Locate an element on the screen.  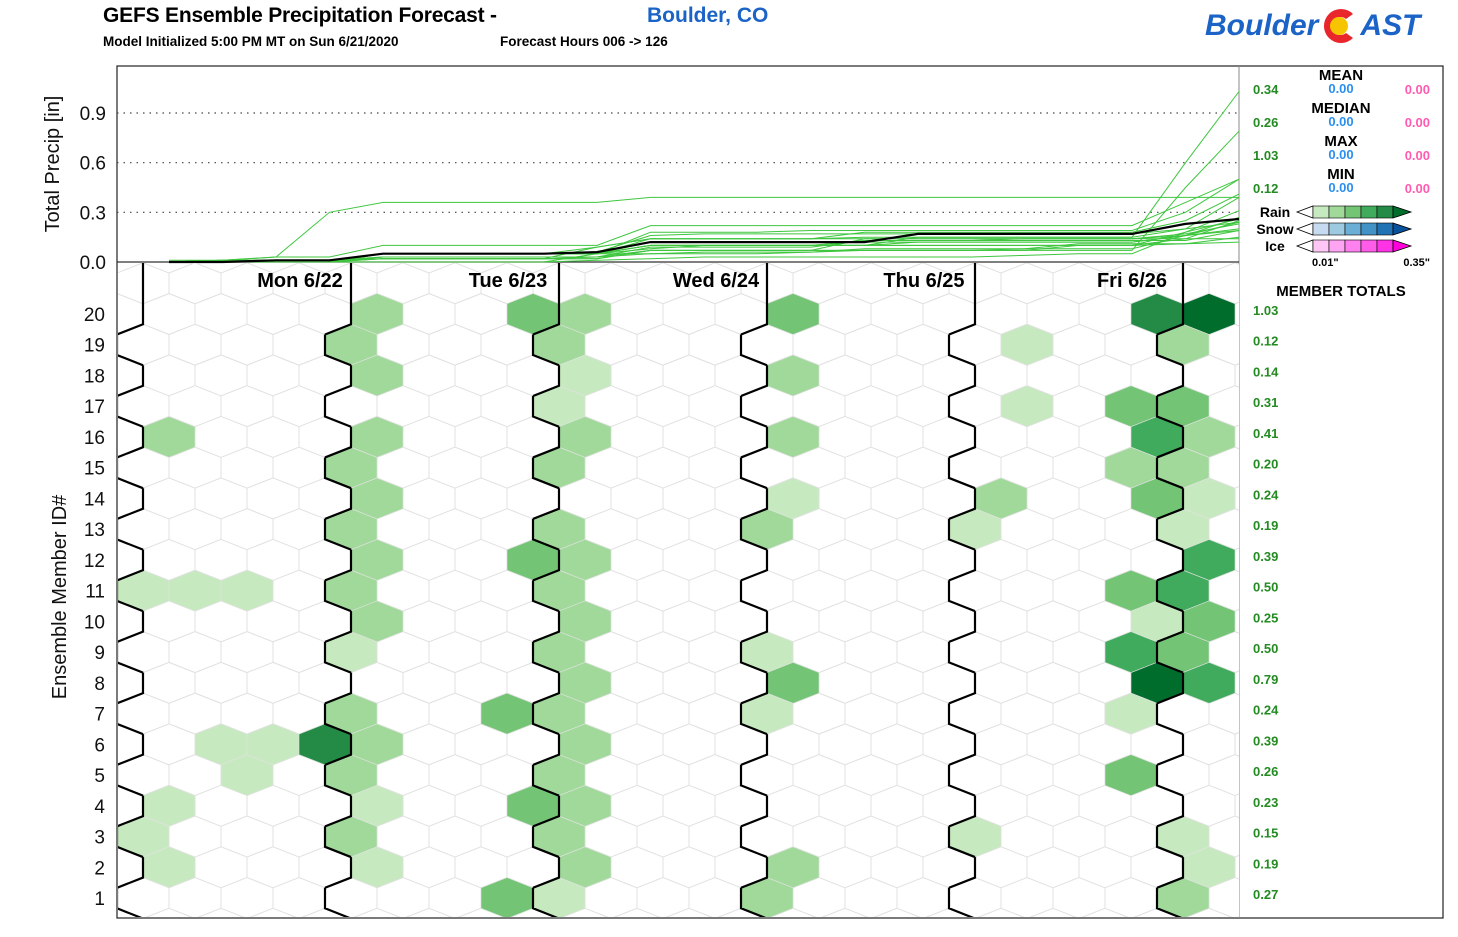
day-label: Tue 6/23 is located at coordinates (508, 281).